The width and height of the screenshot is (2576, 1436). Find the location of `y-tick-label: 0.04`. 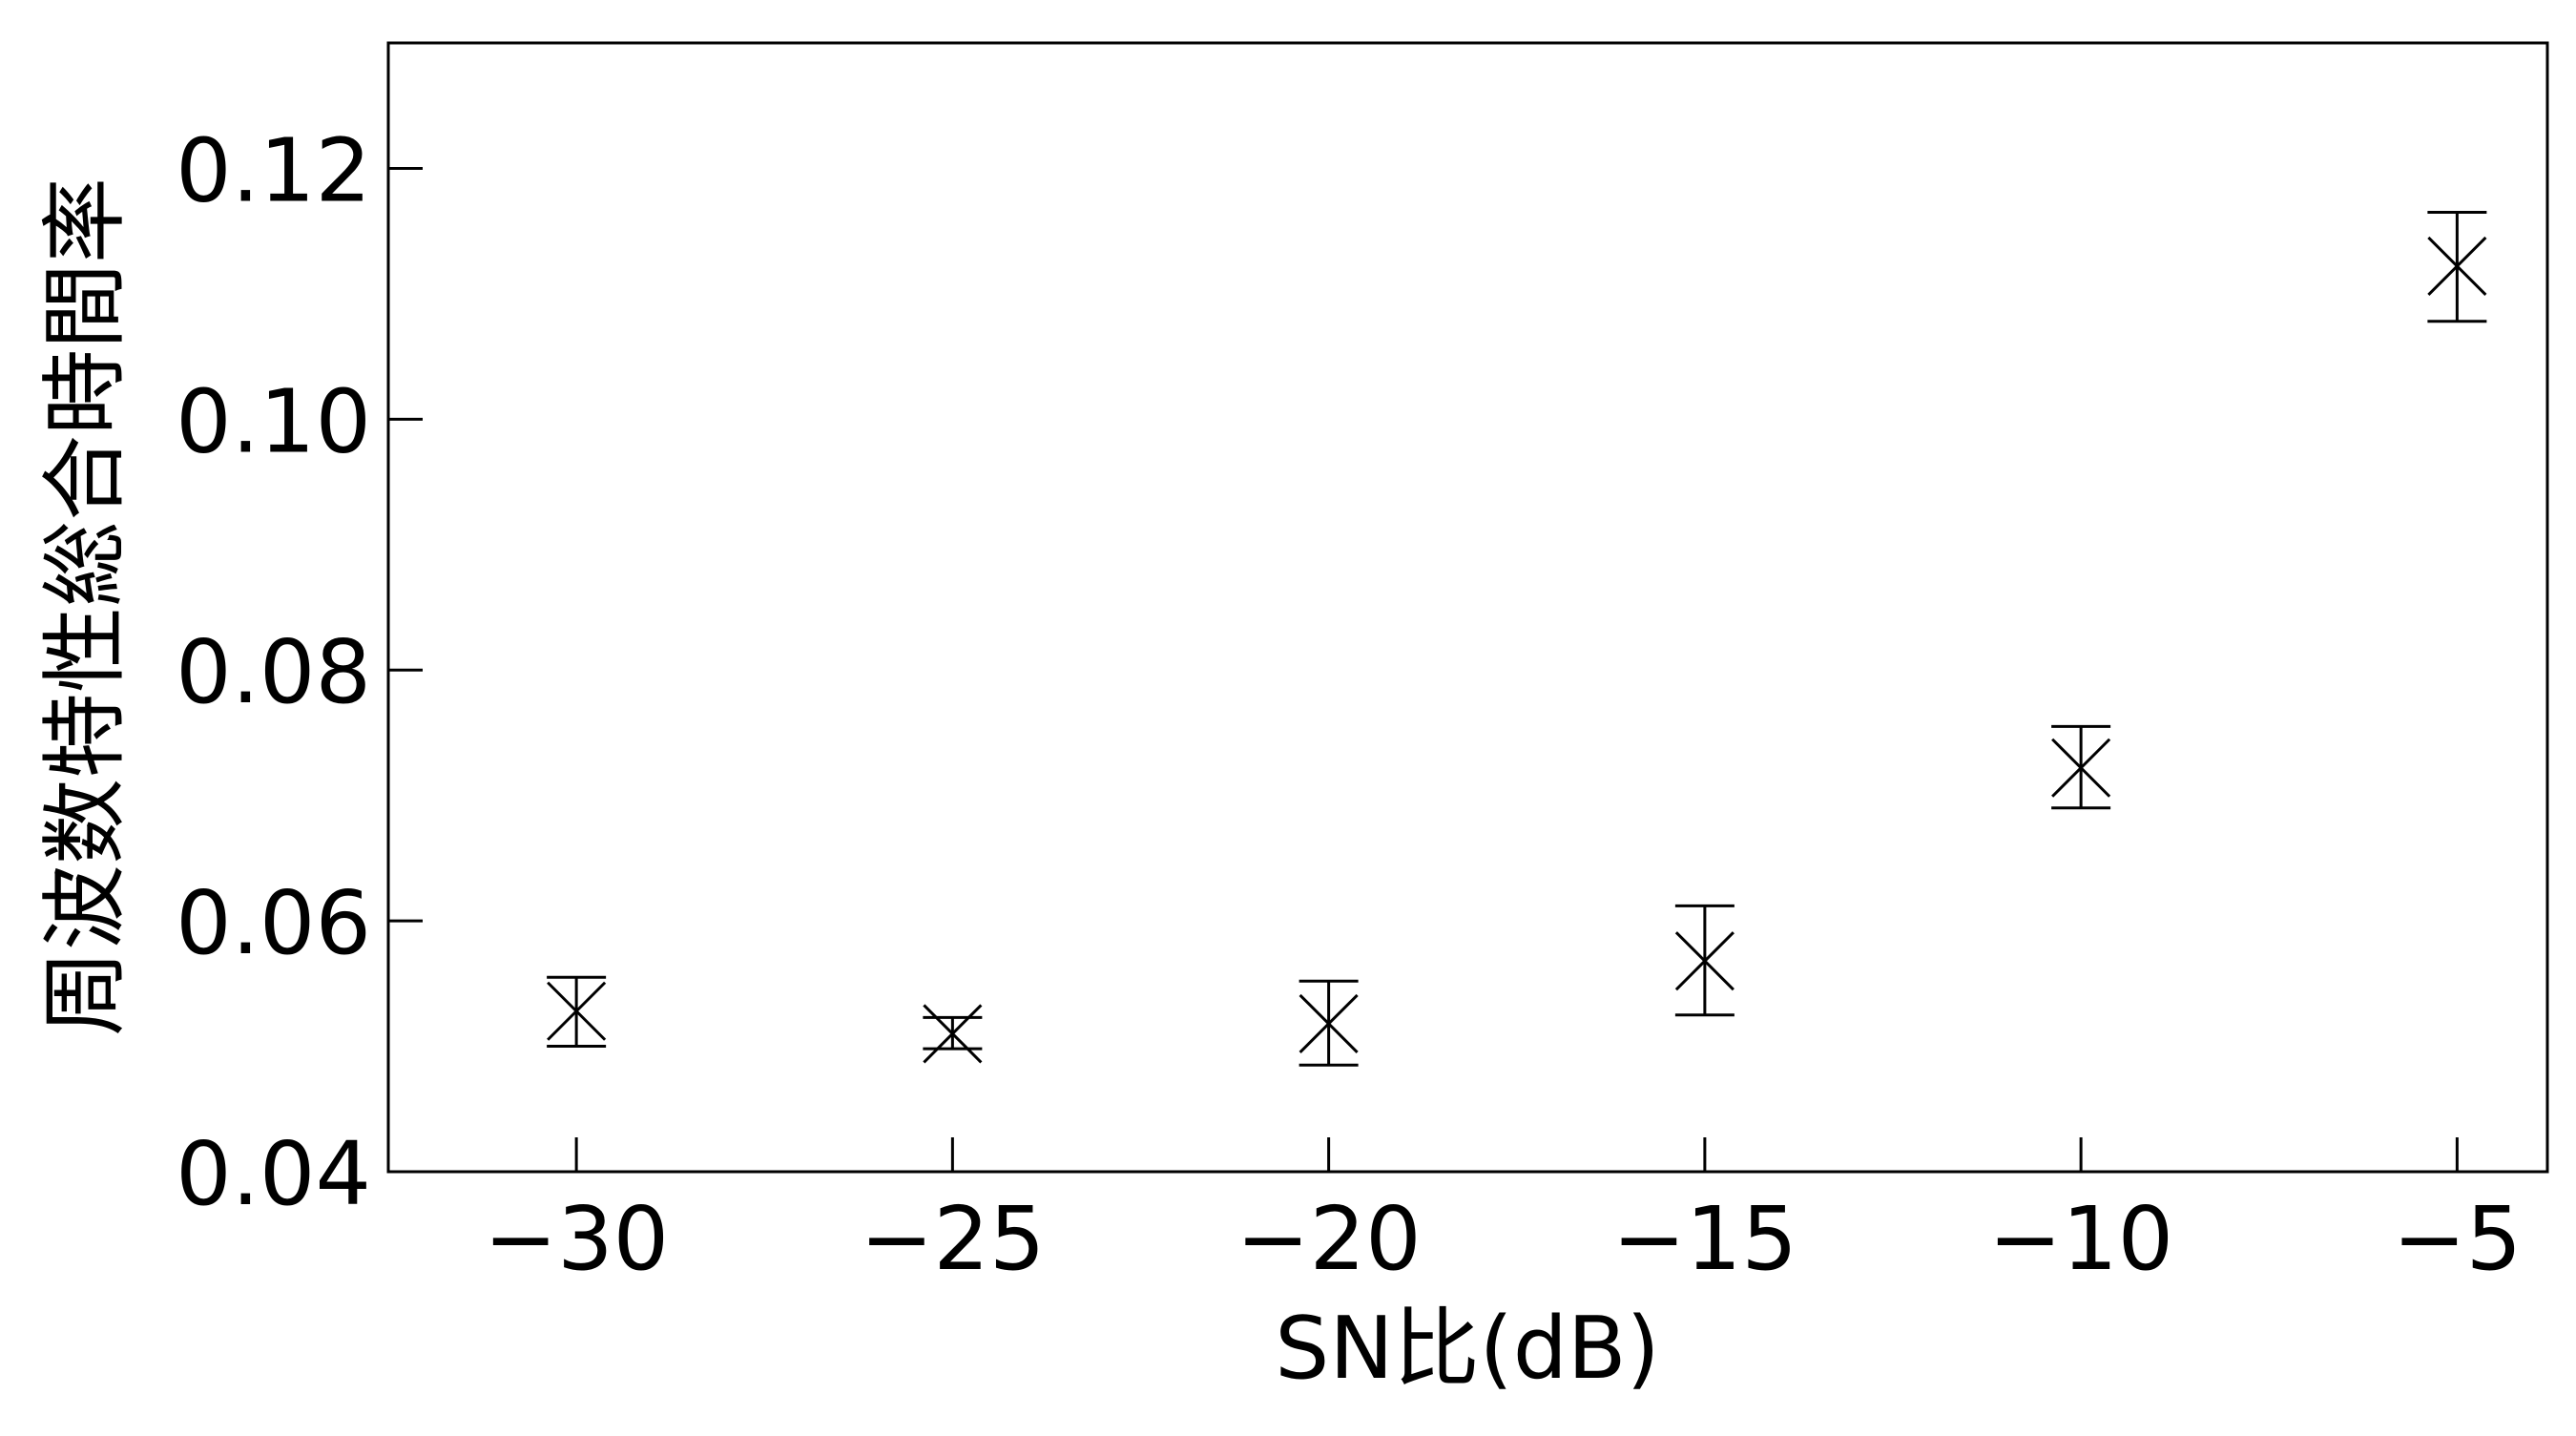

y-tick-label: 0.04 is located at coordinates (273, 1174).